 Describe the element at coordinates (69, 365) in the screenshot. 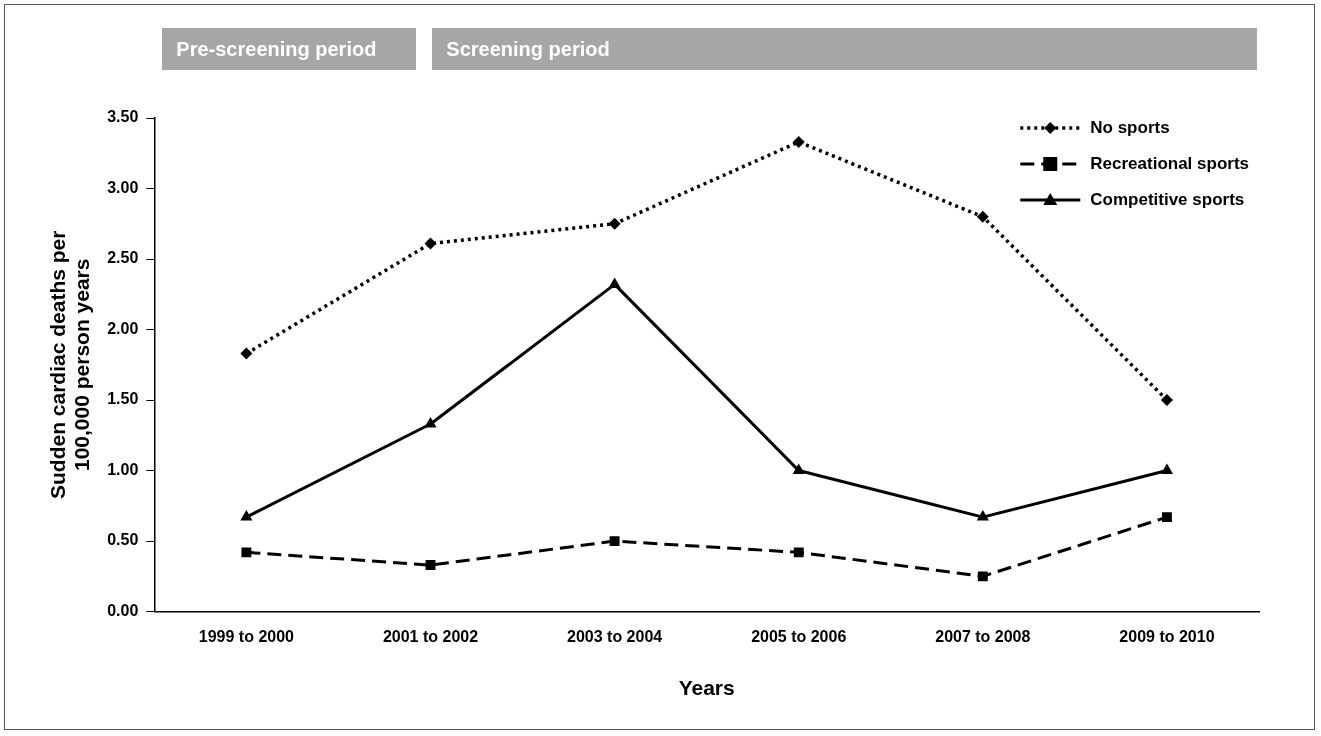

I see `y-axis-title: Sudden cardiac deaths per 100,000 person years` at that location.